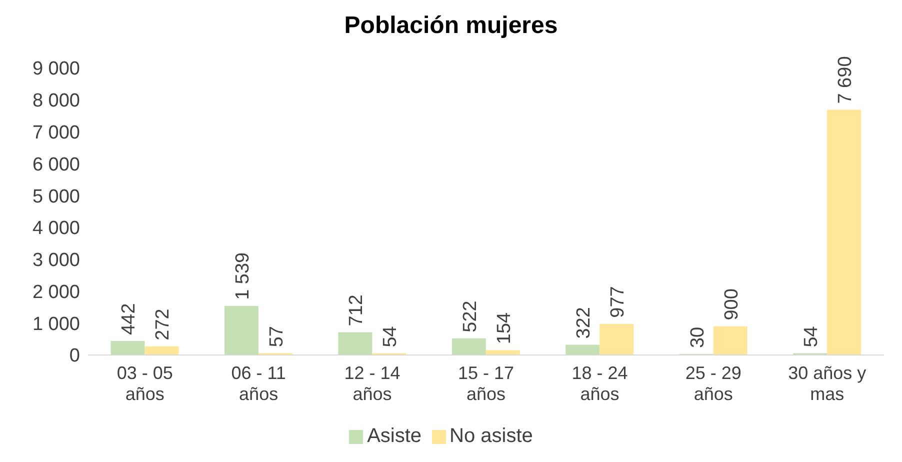 The image size is (902, 462). What do you see at coordinates (56, 324) in the screenshot?
I see `y-tick-label: 1 000` at bounding box center [56, 324].